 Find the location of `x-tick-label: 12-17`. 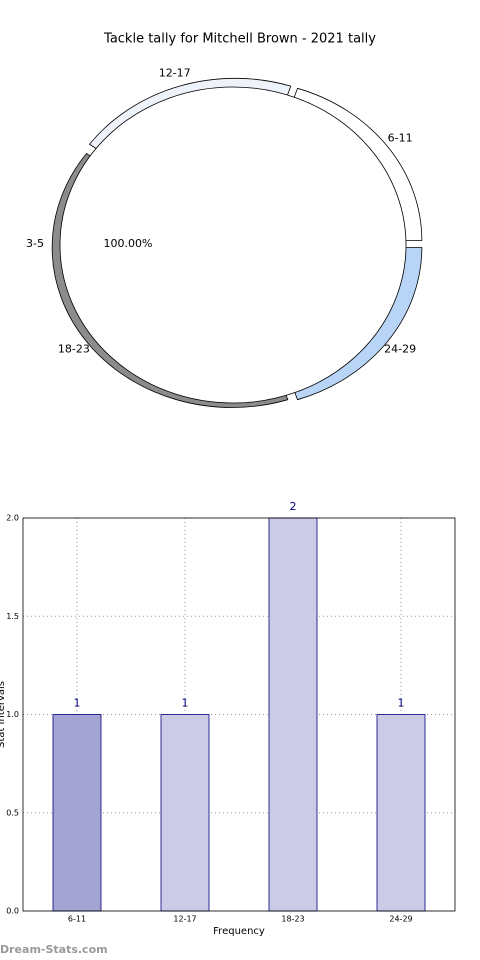

x-tick-label: 12-17 is located at coordinates (184, 919).